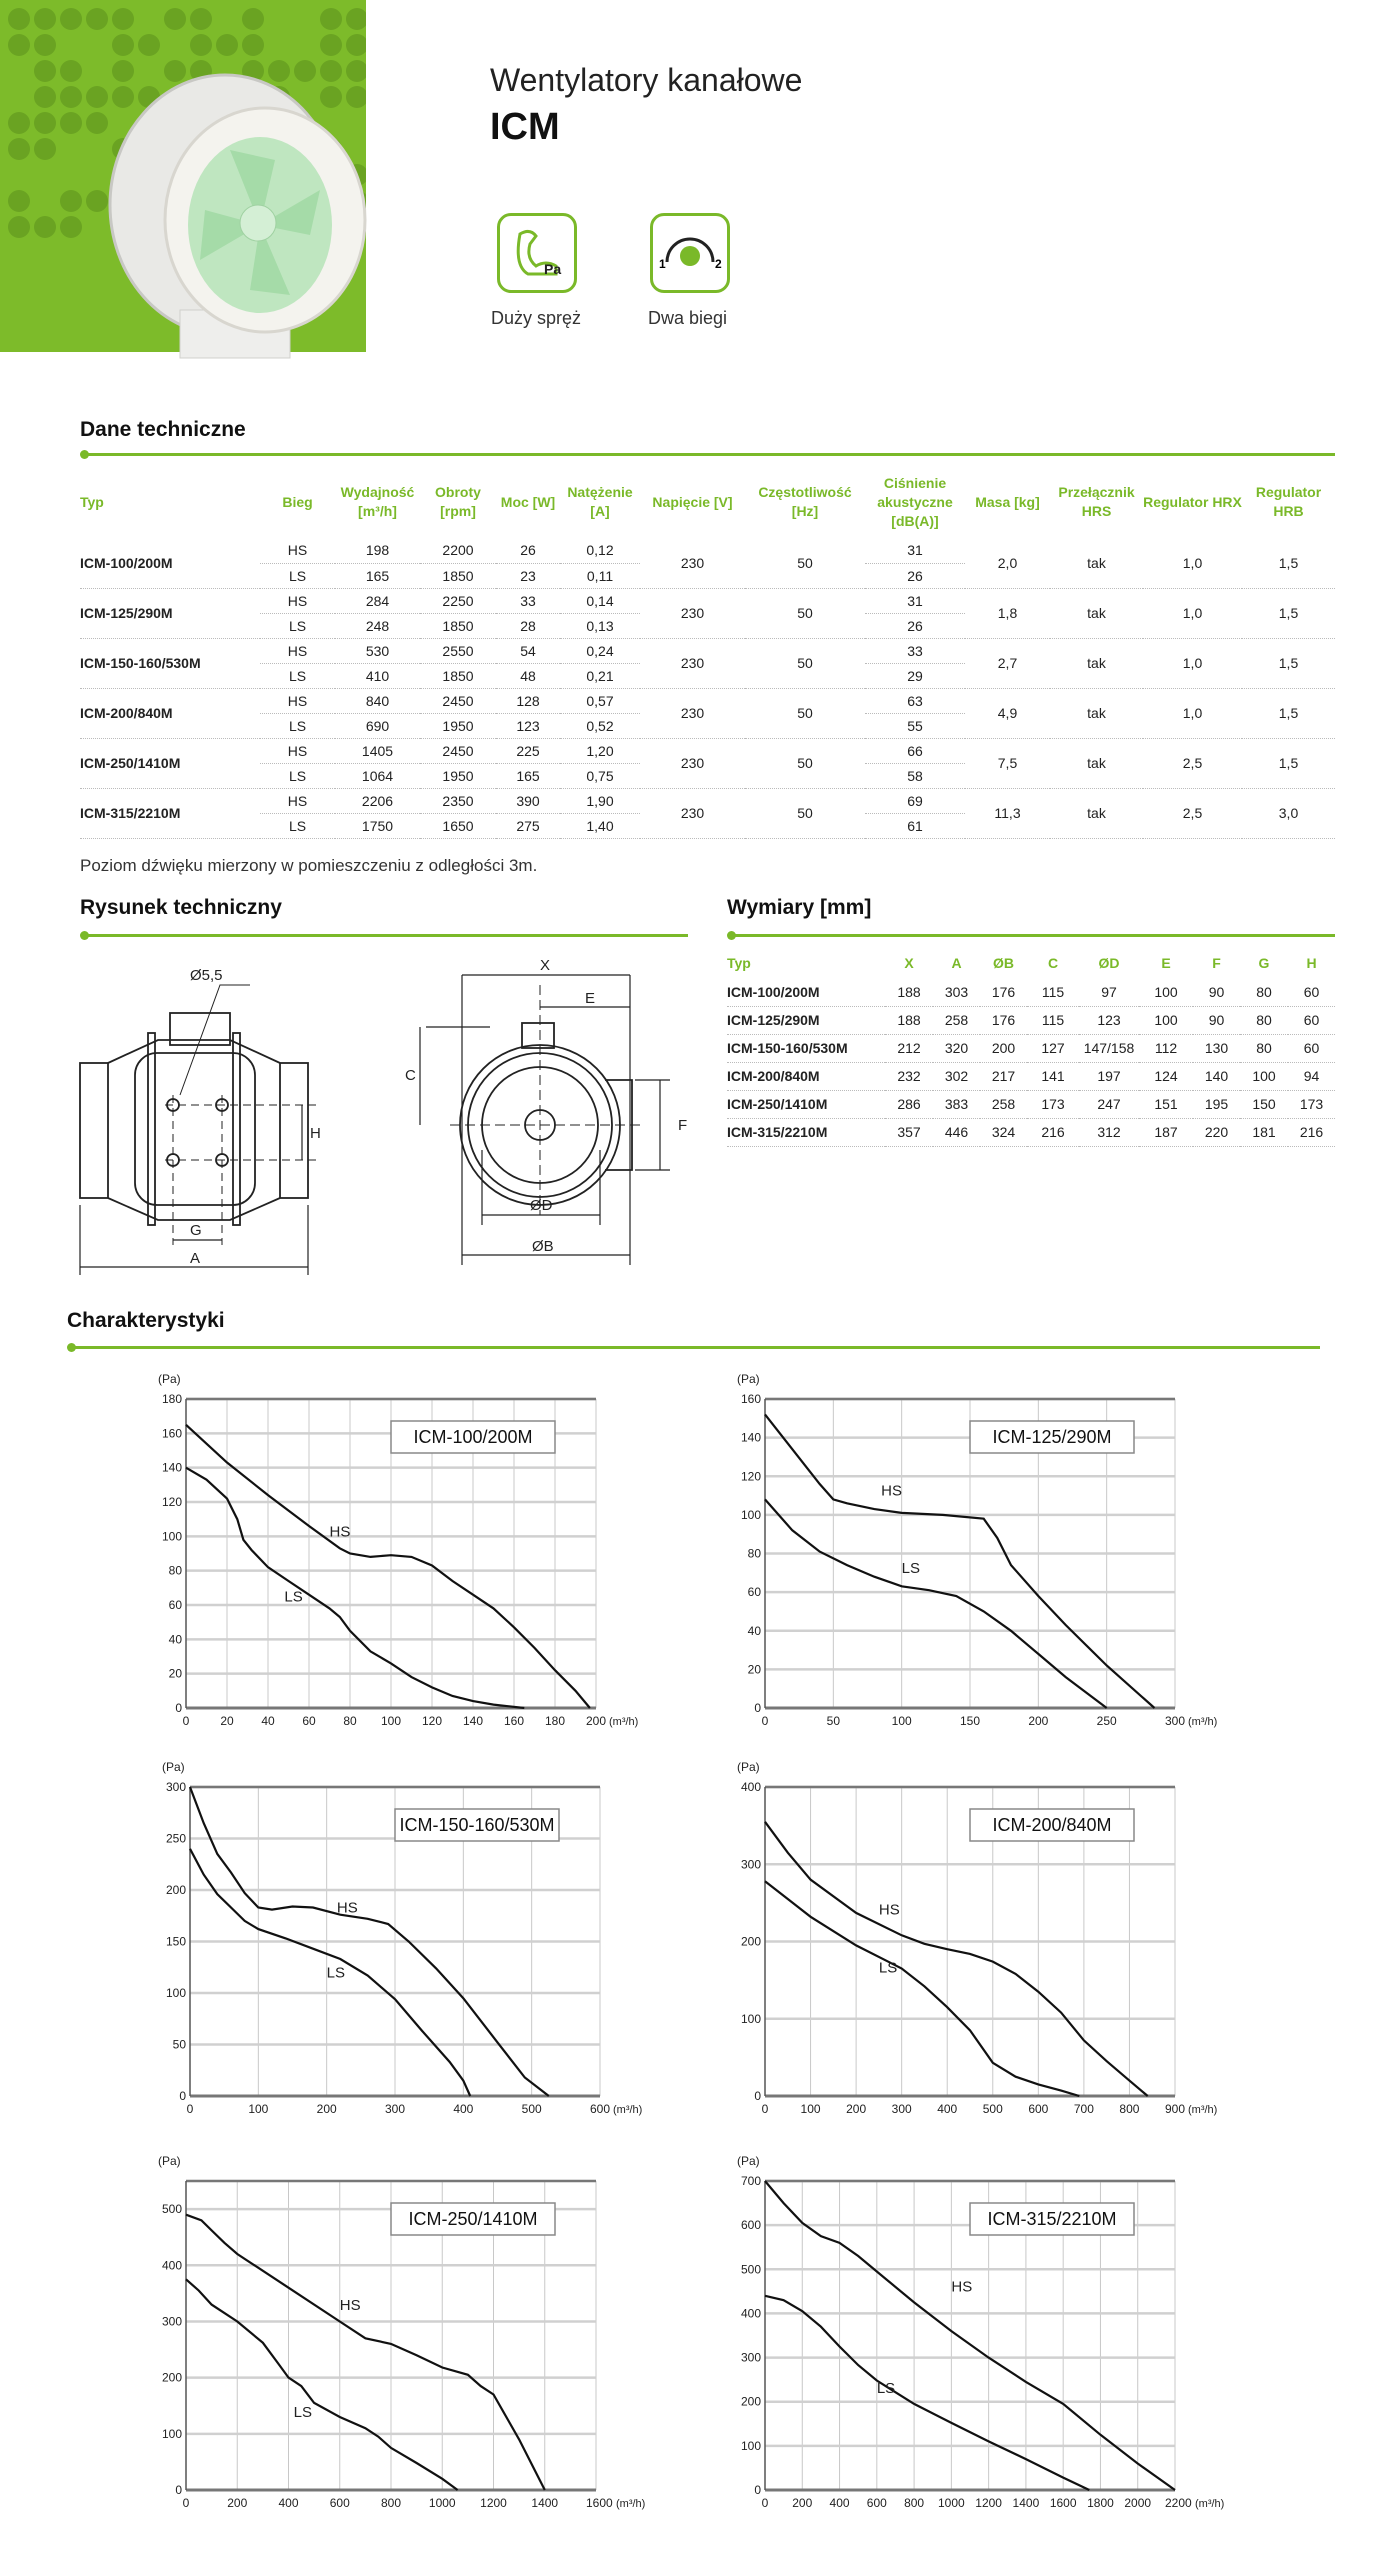  I want to click on y-tick-label: 150, so click(176, 1942).